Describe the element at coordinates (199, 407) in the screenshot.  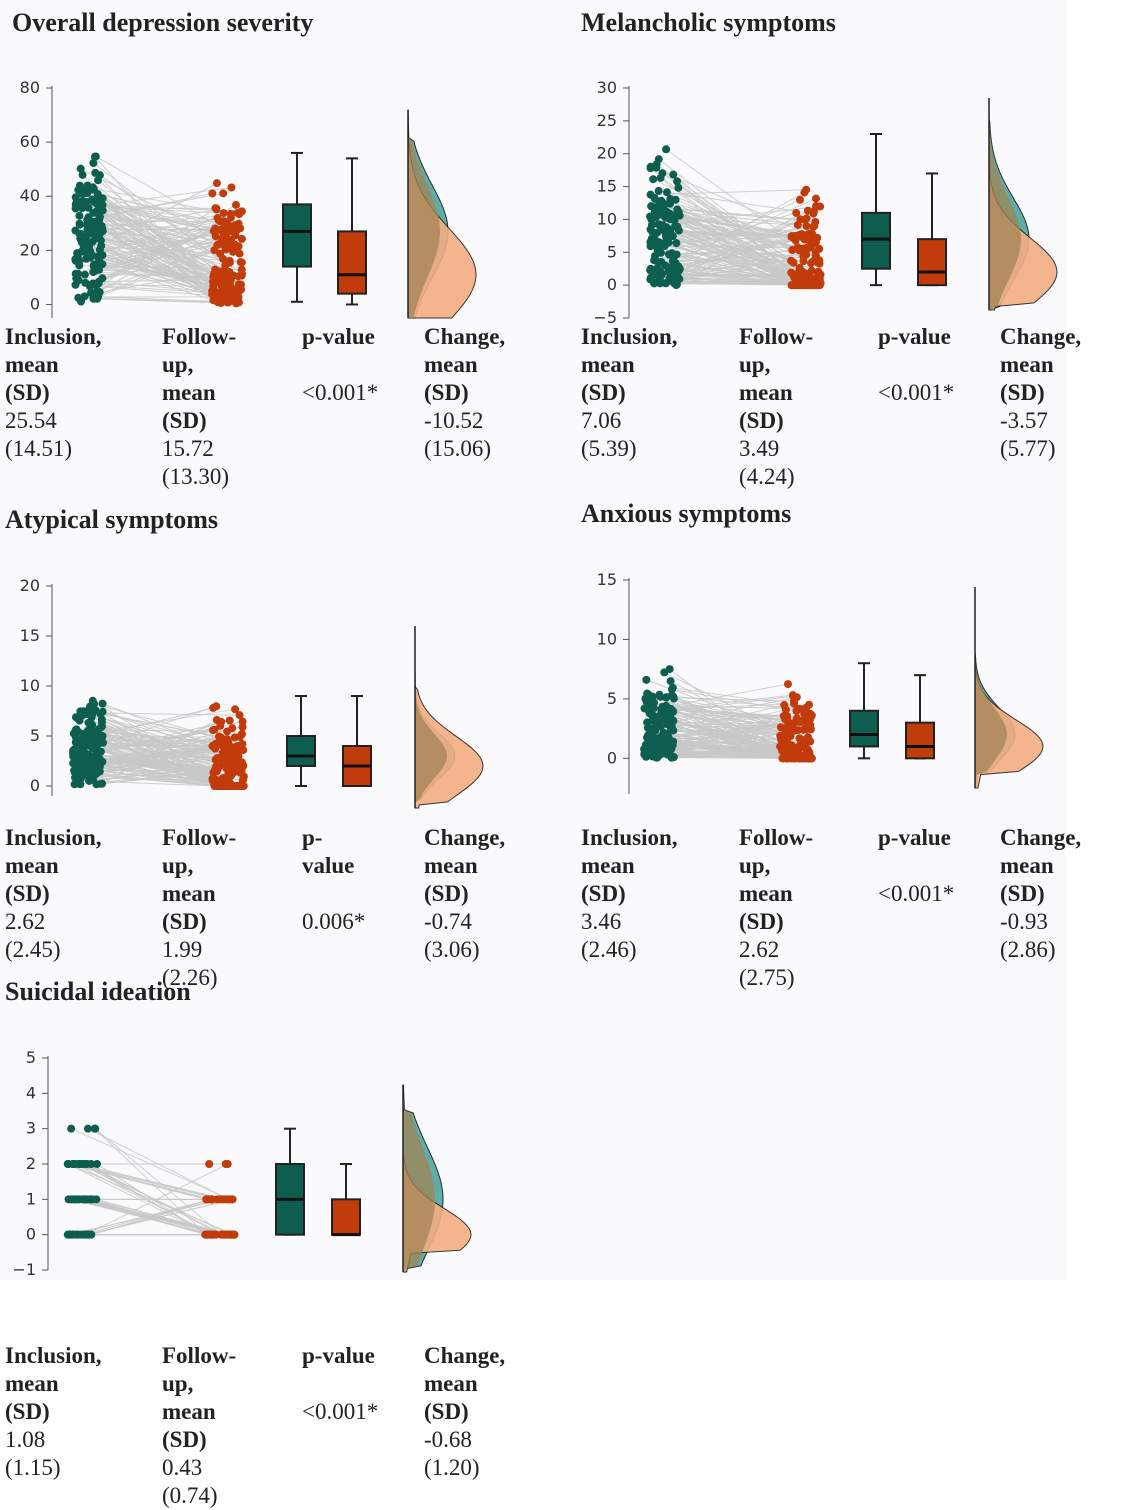
I see `stat-followup: Follow-up, mean (SD) 15.72 (13.30)` at that location.